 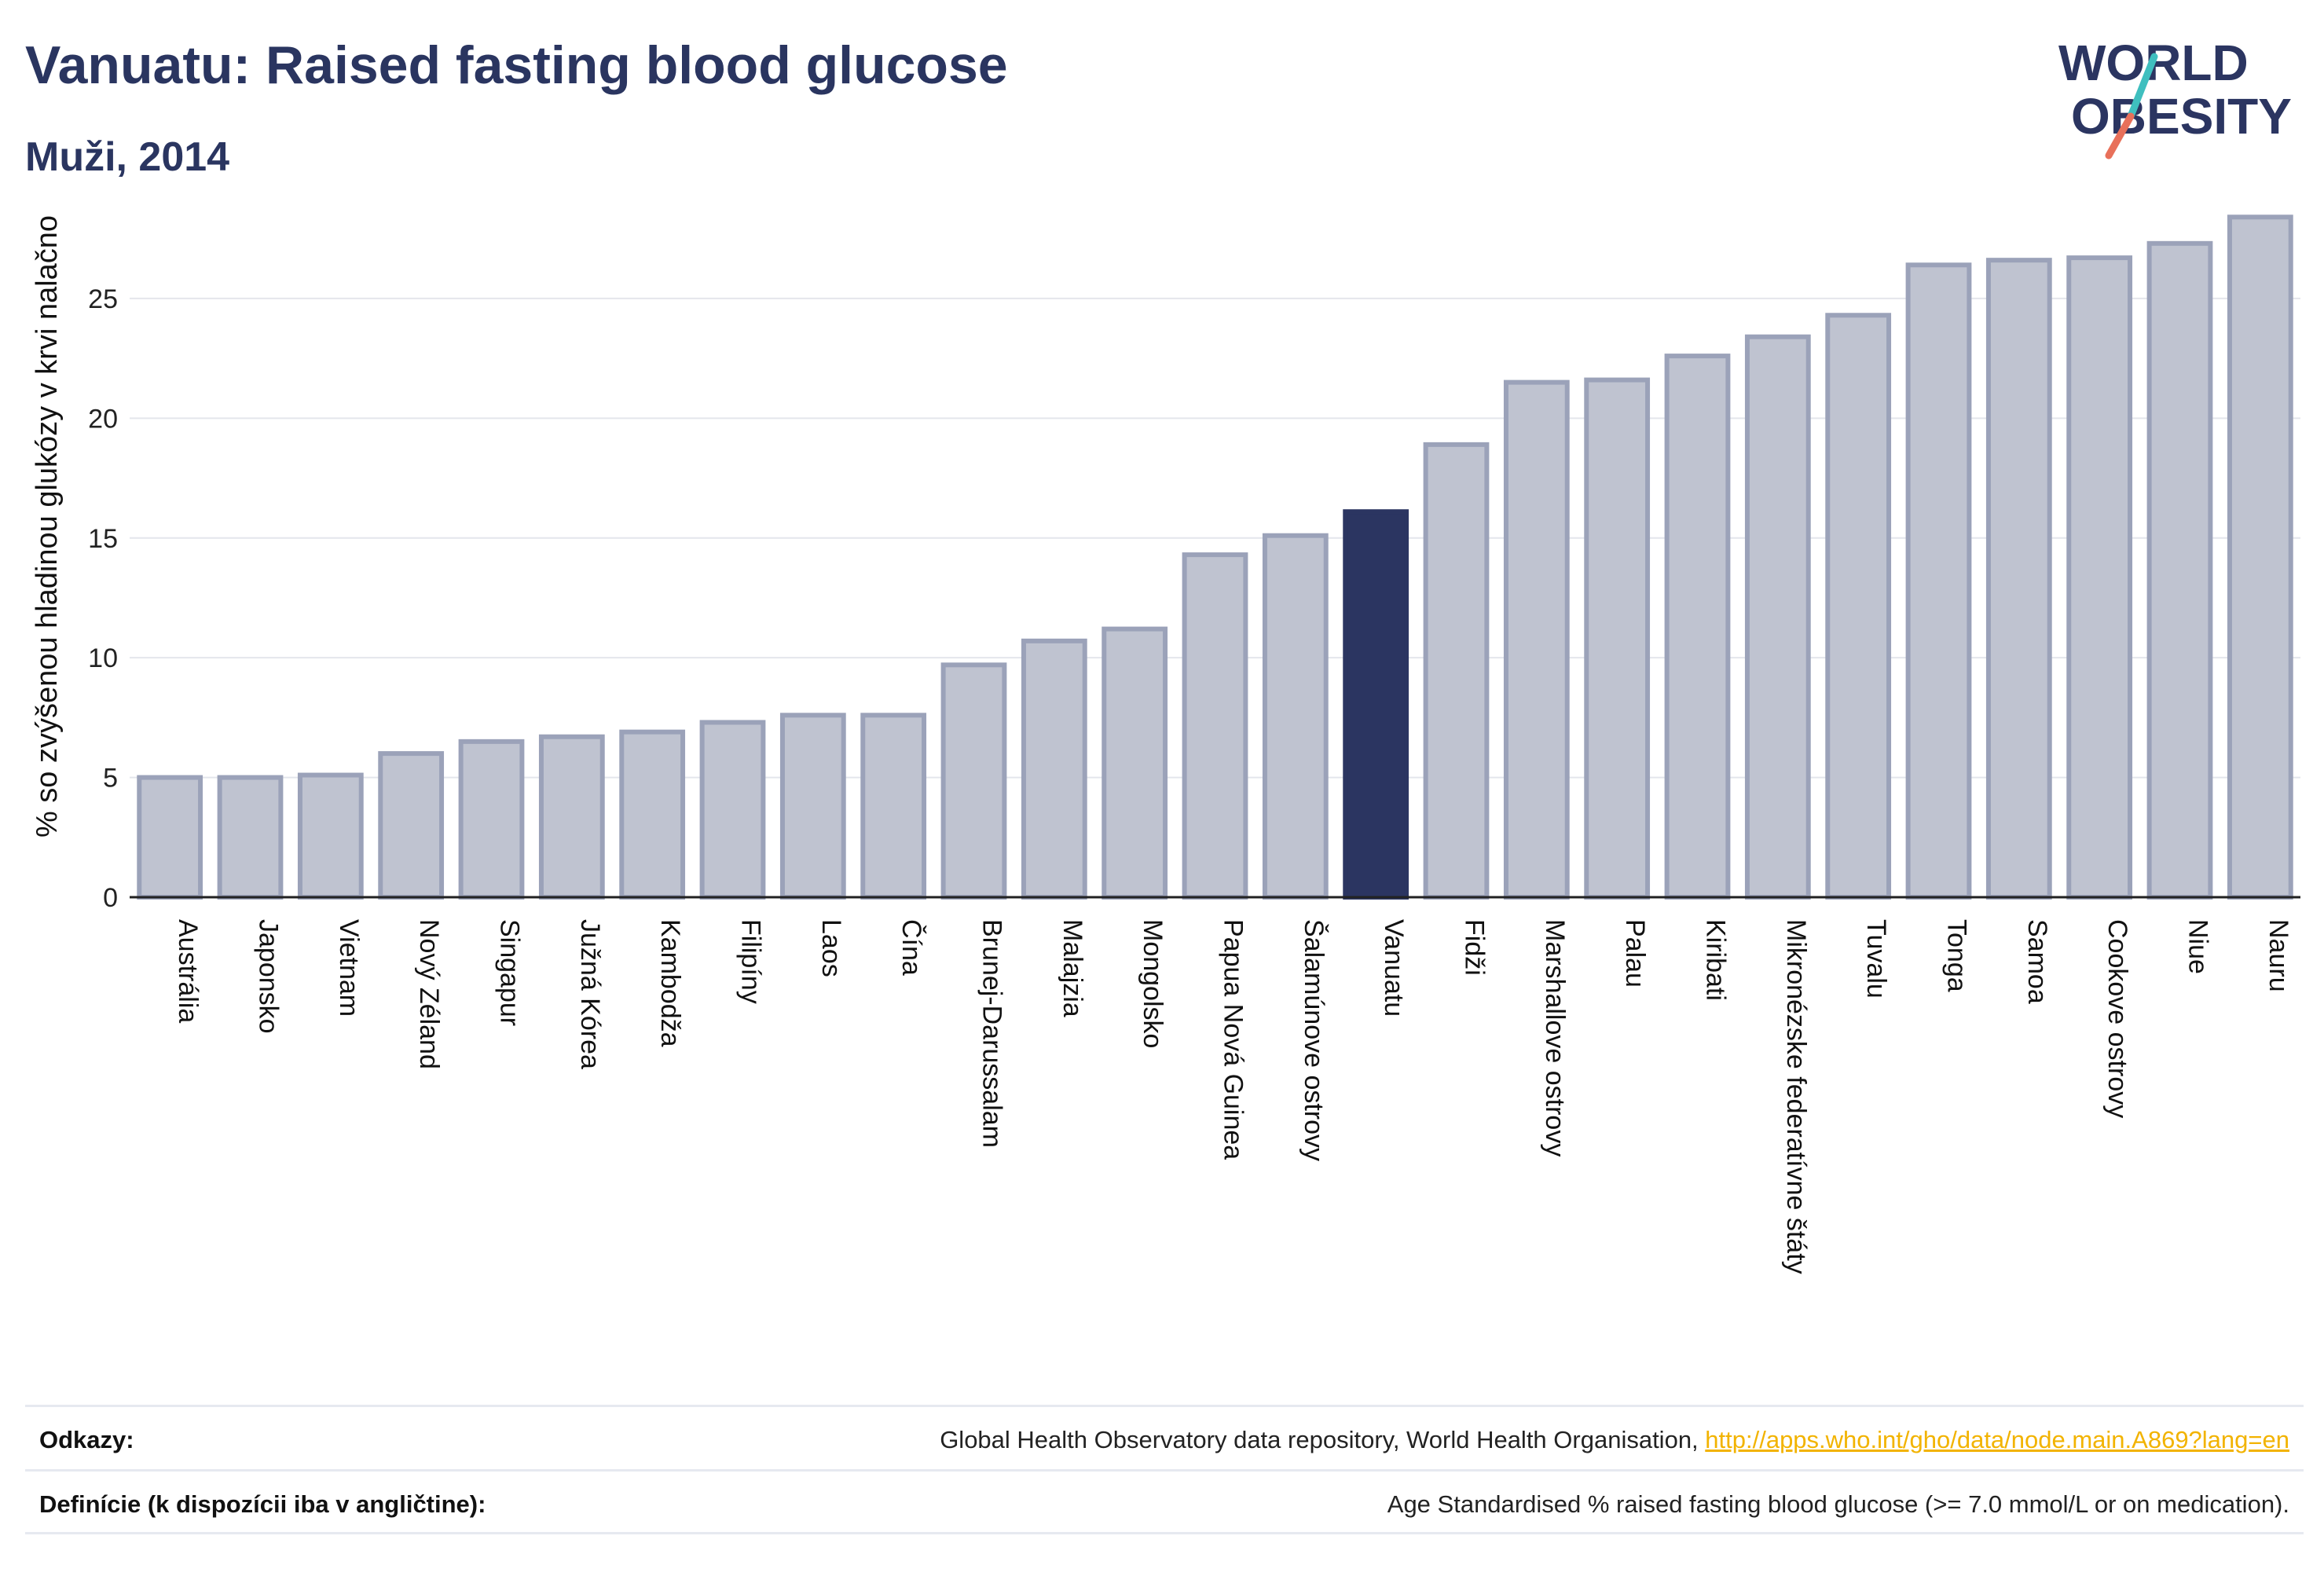 I want to click on bar-tuvalu, so click(x=1858, y=606).